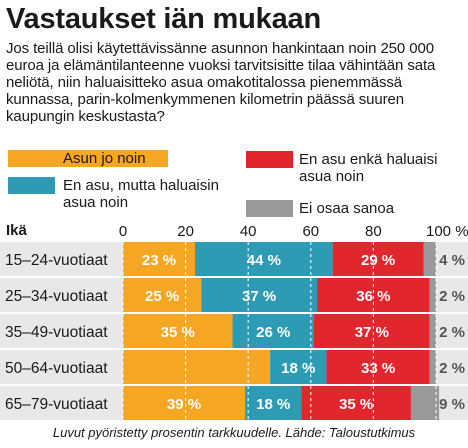 The height and width of the screenshot is (448, 468). Describe the element at coordinates (56, 260) in the screenshot. I see `category-label: 15–24-vuotiaat` at that location.